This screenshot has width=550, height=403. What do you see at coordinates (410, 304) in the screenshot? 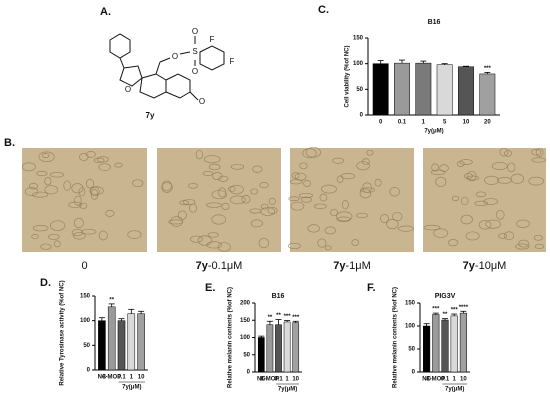
I see `y-tick-label: 150` at bounding box center [410, 304].